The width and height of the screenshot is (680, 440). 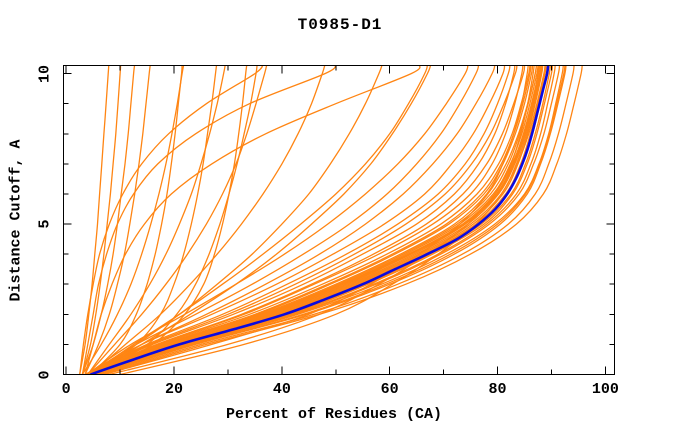 What do you see at coordinates (45, 224) in the screenshot?
I see `y-tick-label: 5` at bounding box center [45, 224].